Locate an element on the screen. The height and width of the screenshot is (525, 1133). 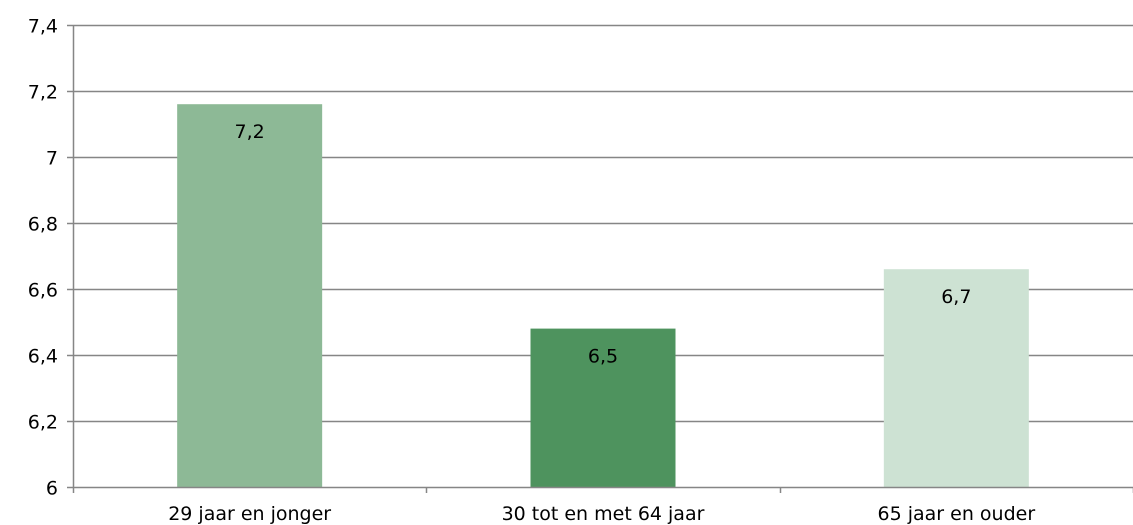
y-tick-label: 6,8 is located at coordinates (43, 225).